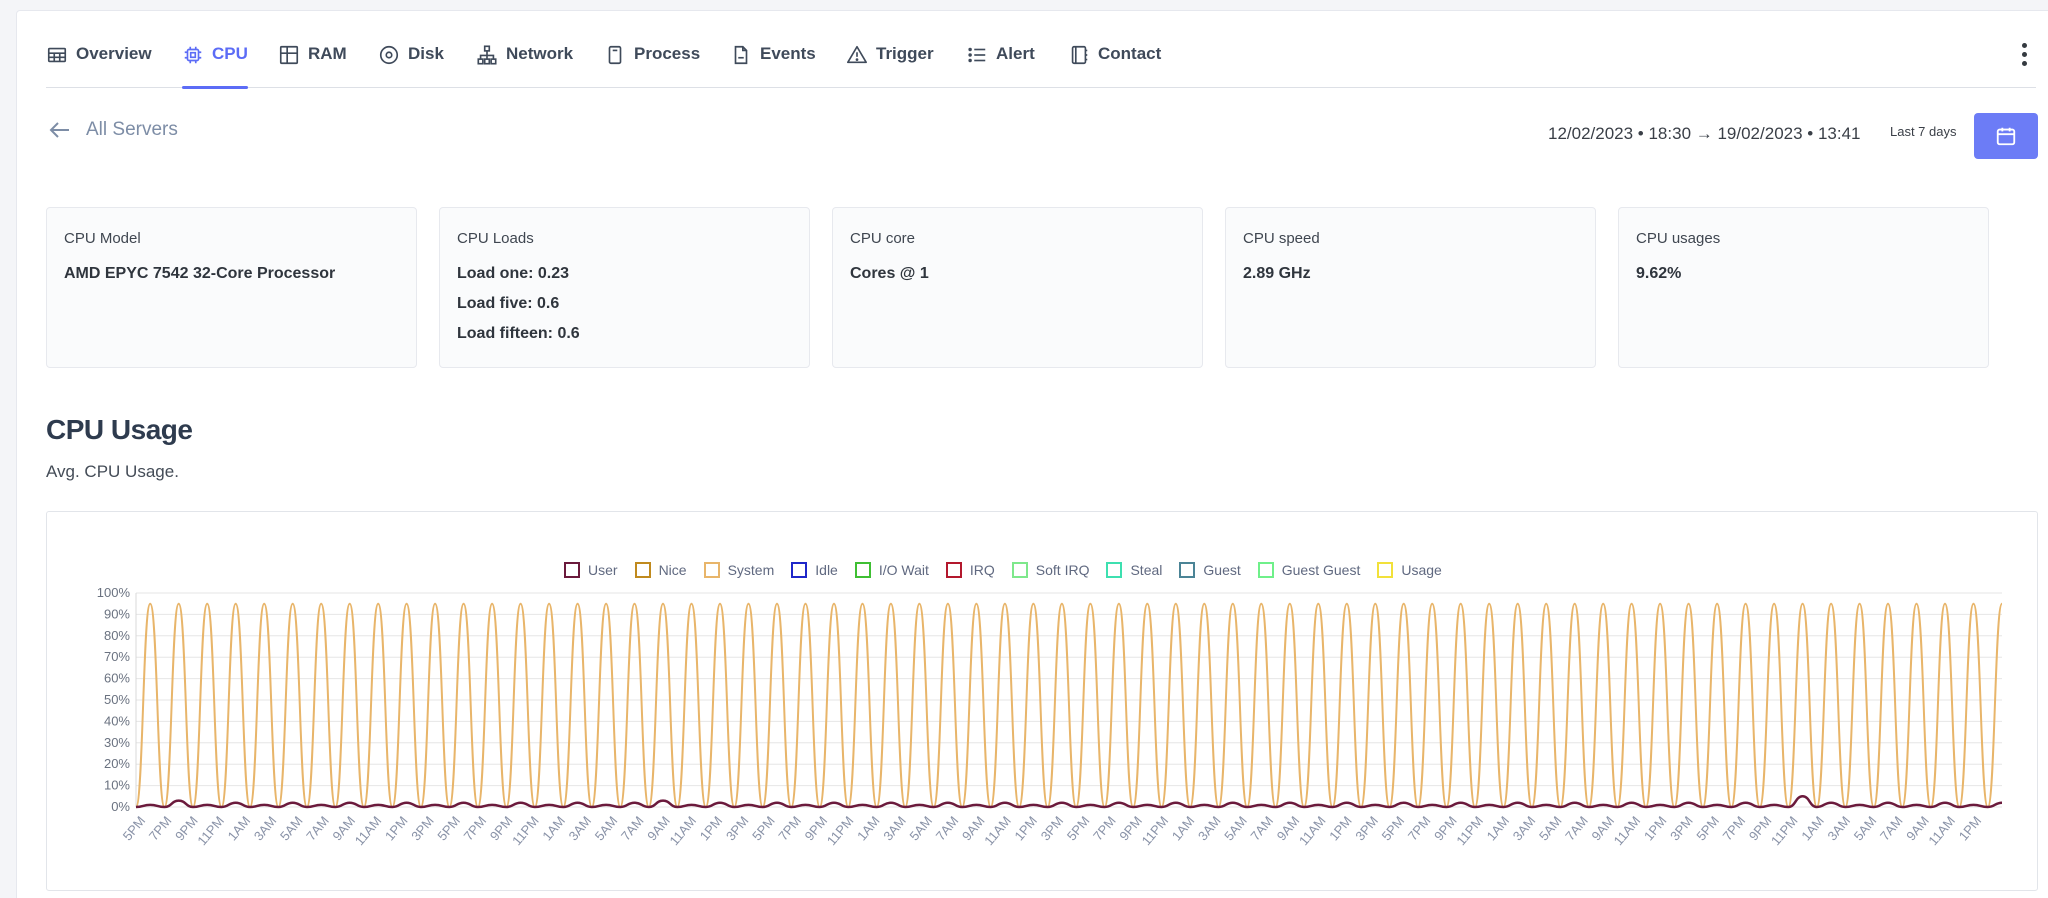  I want to click on legend-item: Usage, so click(1409, 570).